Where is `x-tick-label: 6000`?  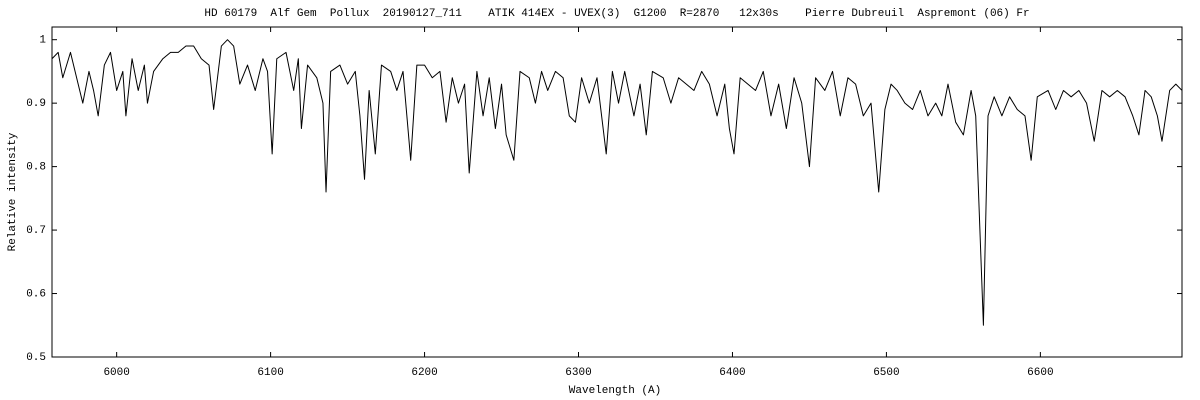 x-tick-label: 6000 is located at coordinates (116, 373).